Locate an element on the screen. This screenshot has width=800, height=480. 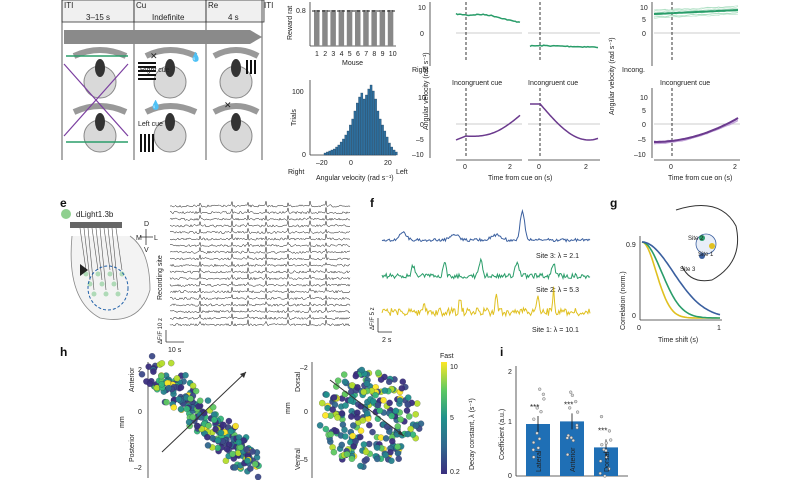
cbar-tick-10: 10 is located at coordinates (454, 367).